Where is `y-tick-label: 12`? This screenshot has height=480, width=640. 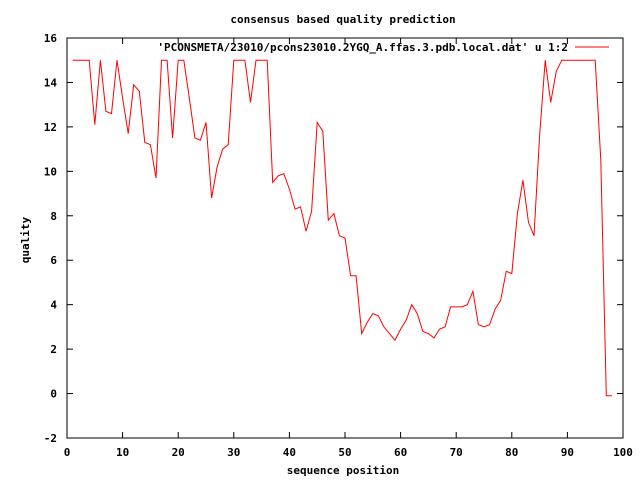
y-tick-label: 12 is located at coordinates (50, 127).